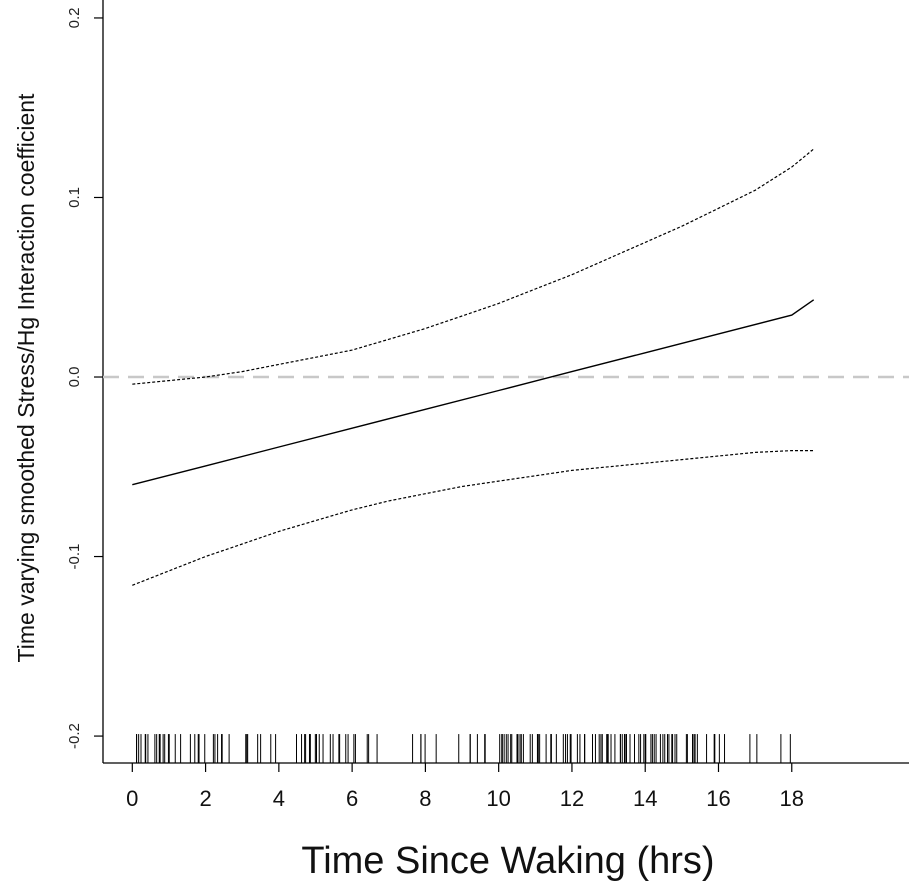 This screenshot has width=909, height=882. I want to click on x-tick-label: 8, so click(425, 798).